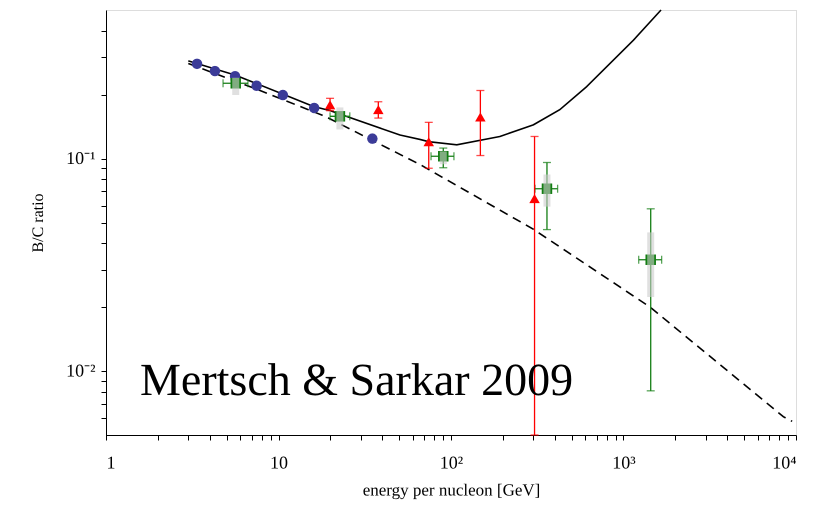  What do you see at coordinates (279, 462) in the screenshot?
I see `x-tick-label: 10` at bounding box center [279, 462].